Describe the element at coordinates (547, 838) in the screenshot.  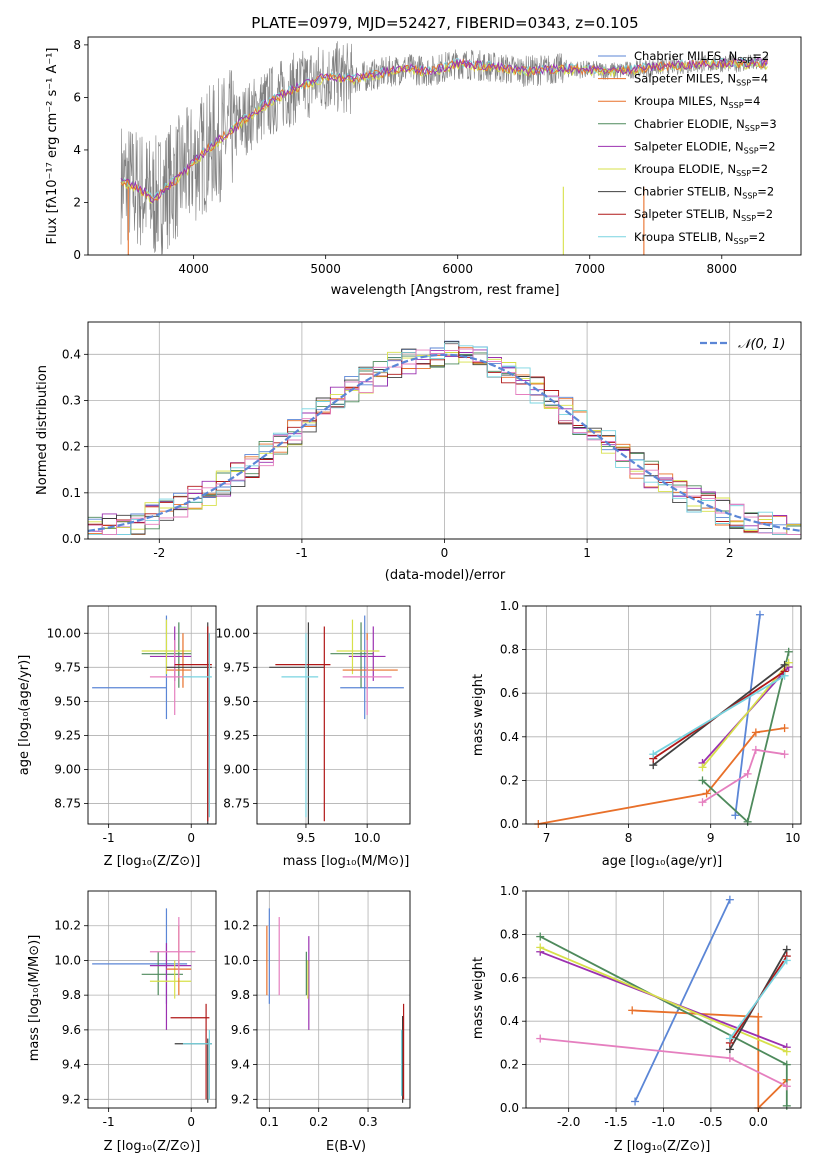
I see `x-tick-label: 7` at that location.